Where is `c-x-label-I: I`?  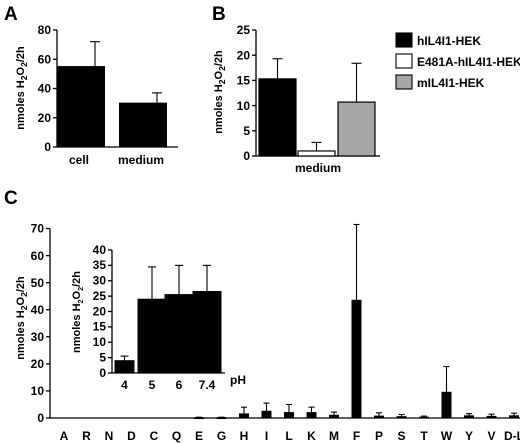 c-x-label-I: I is located at coordinates (266, 436).